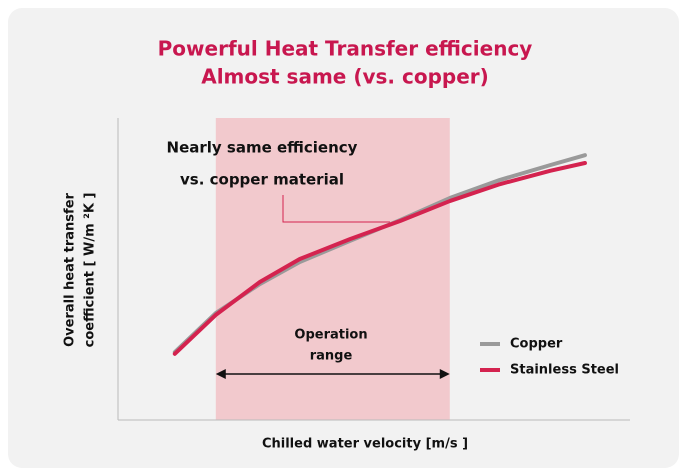 This screenshot has height=476, width=679. I want to click on y-axis-label: coefficient [ W/m ²K ], so click(90, 270).